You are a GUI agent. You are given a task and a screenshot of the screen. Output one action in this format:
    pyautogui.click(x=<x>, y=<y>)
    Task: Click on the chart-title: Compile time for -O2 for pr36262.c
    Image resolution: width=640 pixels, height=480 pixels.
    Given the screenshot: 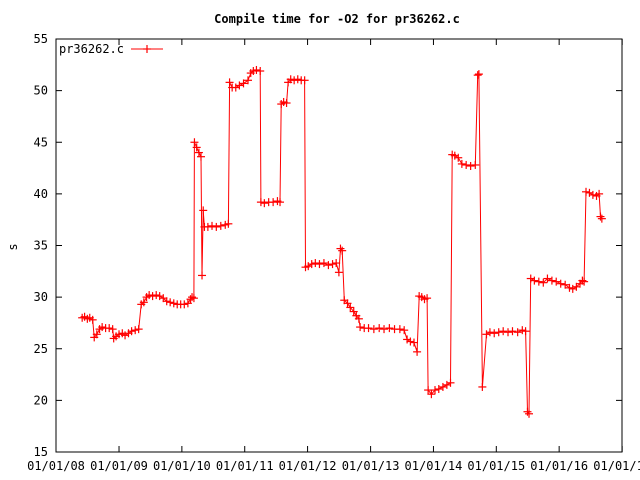 What is the action you would take?
    pyautogui.click(x=337, y=19)
    